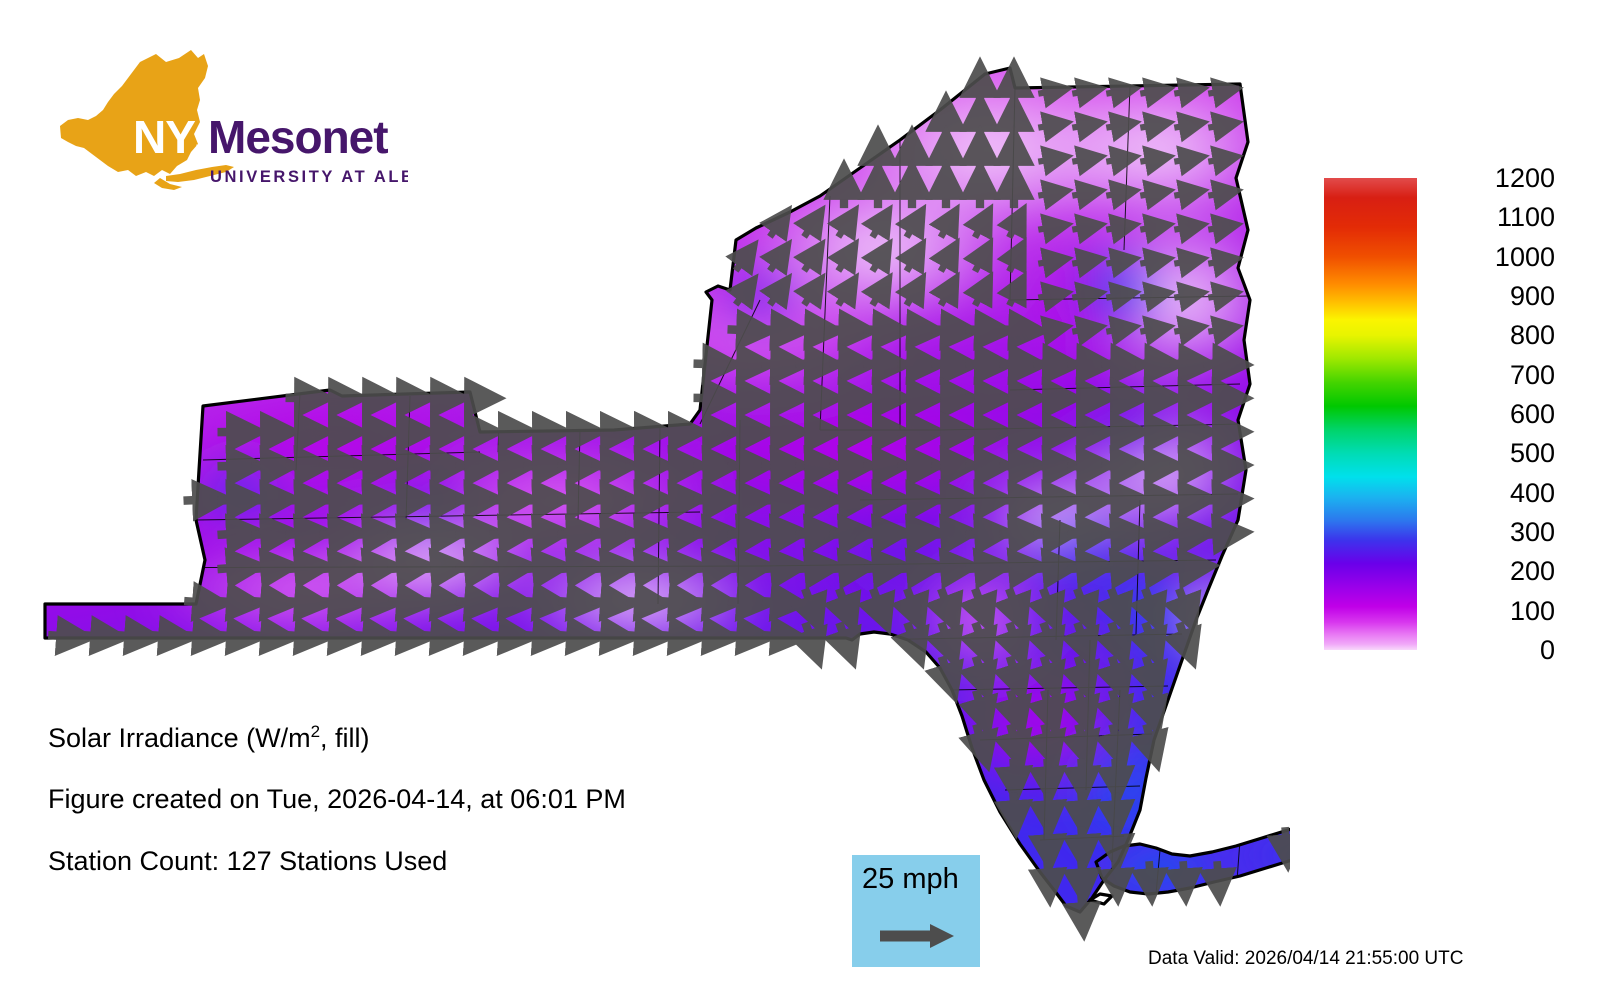 The height and width of the screenshot is (1000, 1600). I want to click on data-valid-timestamp: Data Valid: 2026/04/14 21:55:00 UTC, so click(1306, 958).